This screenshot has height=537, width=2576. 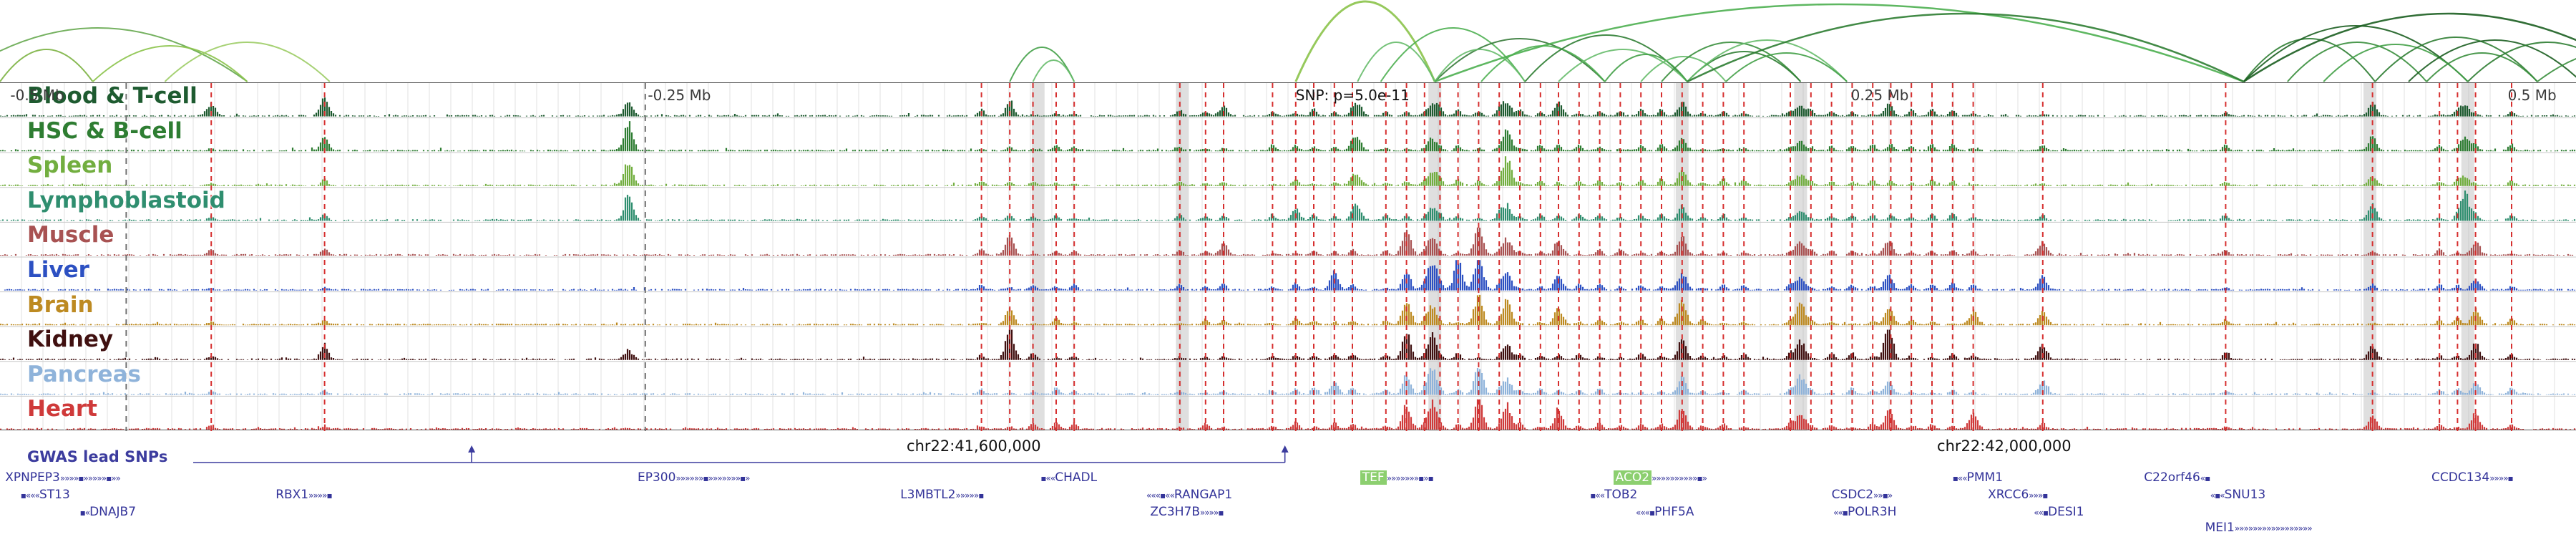 What do you see at coordinates (2004, 446) in the screenshot?
I see `chr-position-label-right: chr22:42,000,000` at bounding box center [2004, 446].